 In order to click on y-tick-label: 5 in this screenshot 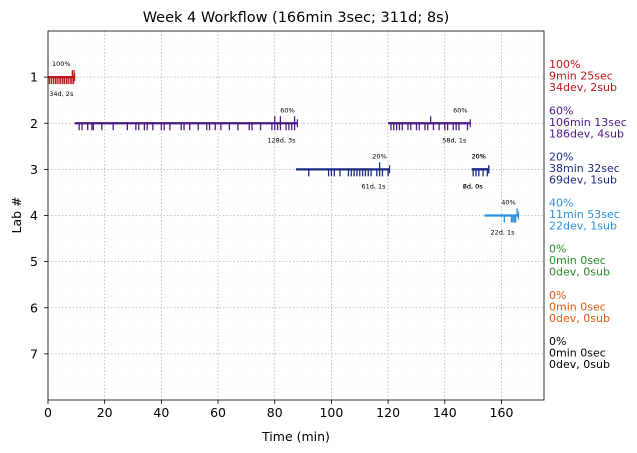, I will do `click(34, 261)`.